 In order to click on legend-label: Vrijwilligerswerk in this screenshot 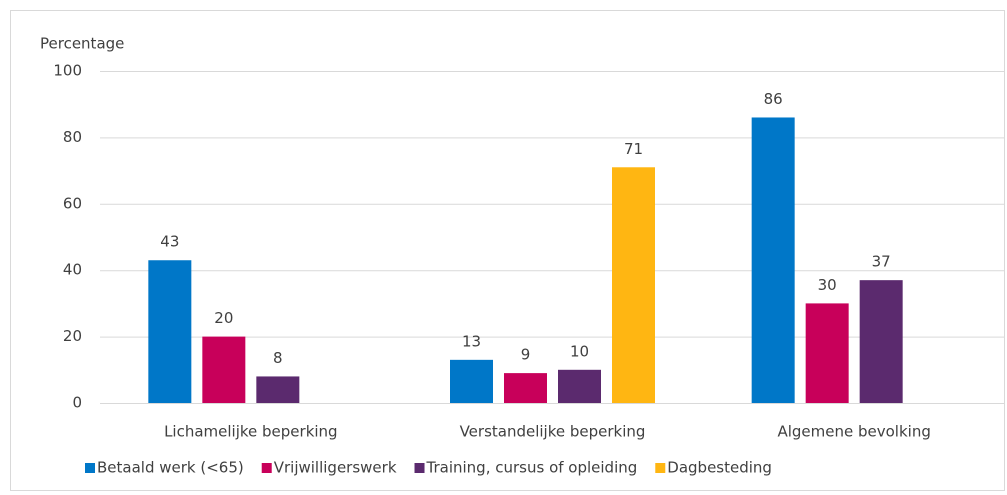, I will do `click(335, 468)`.